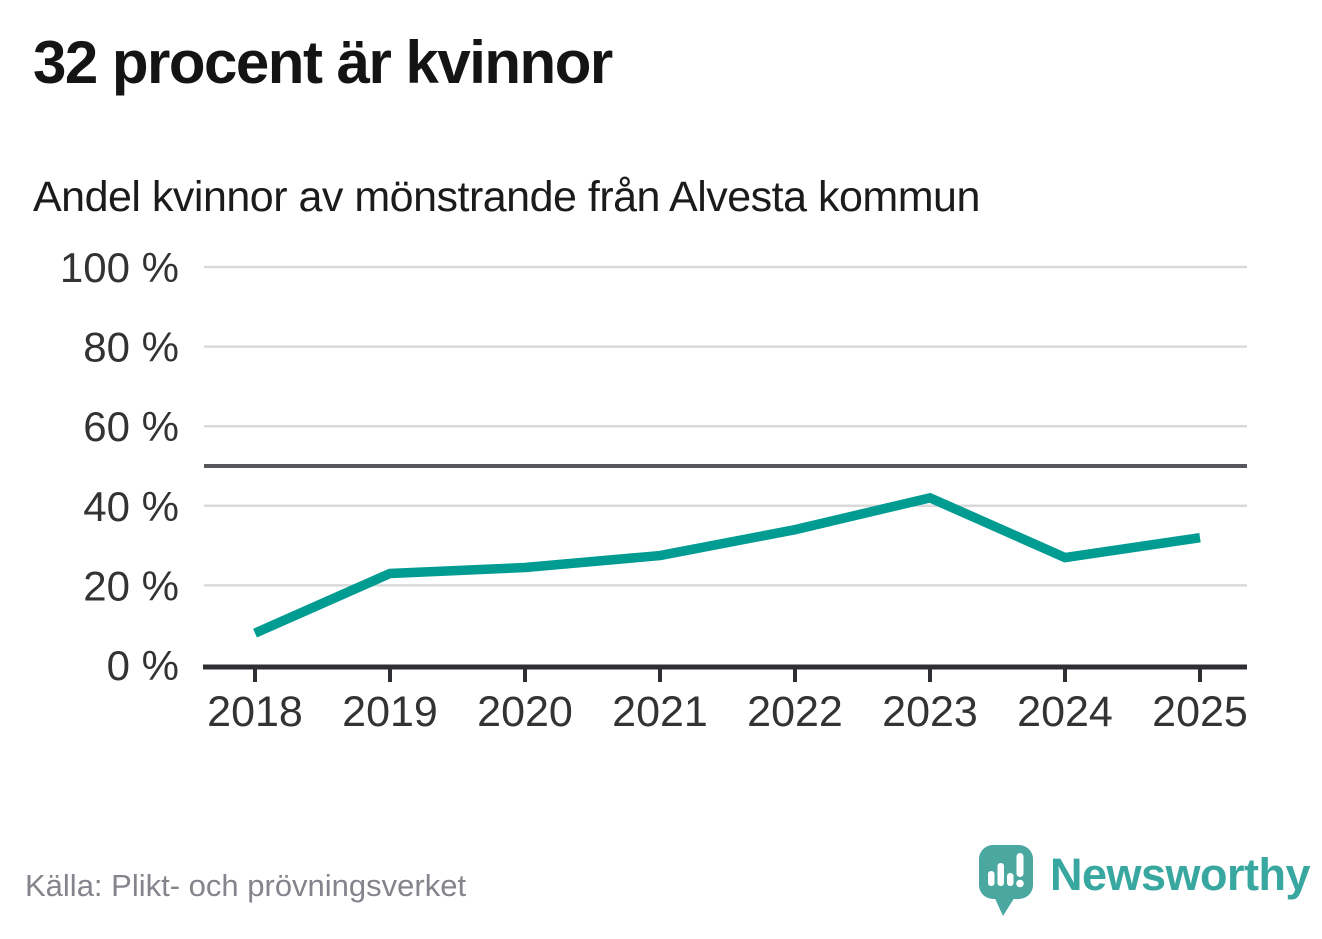 The image size is (1322, 939). What do you see at coordinates (525, 712) in the screenshot?
I see `x-tick-label: 2020` at bounding box center [525, 712].